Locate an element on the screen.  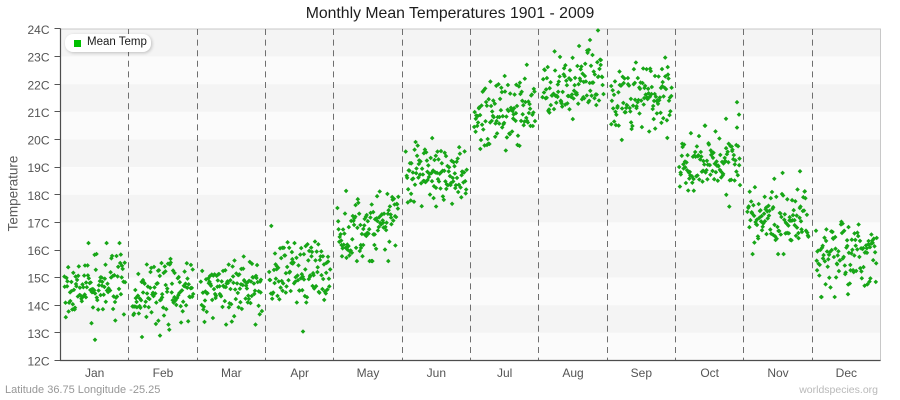
svg-text: 18C is located at coordinates (38, 196).